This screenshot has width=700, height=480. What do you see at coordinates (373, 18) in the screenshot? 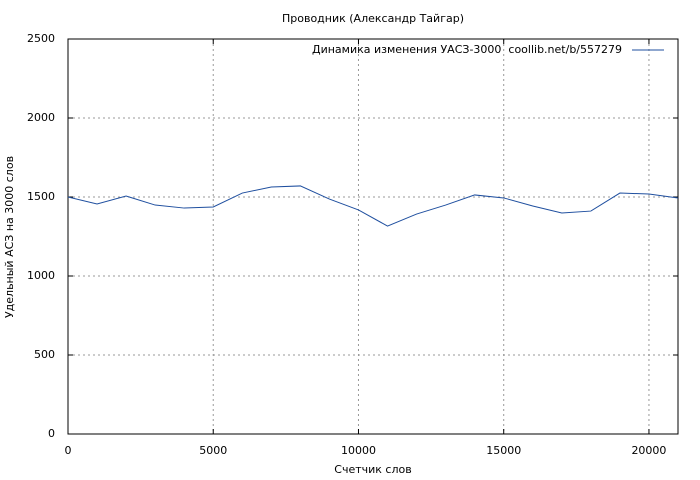
I see `chart-title: Проводник (Александр Тайгар)` at bounding box center [373, 18].